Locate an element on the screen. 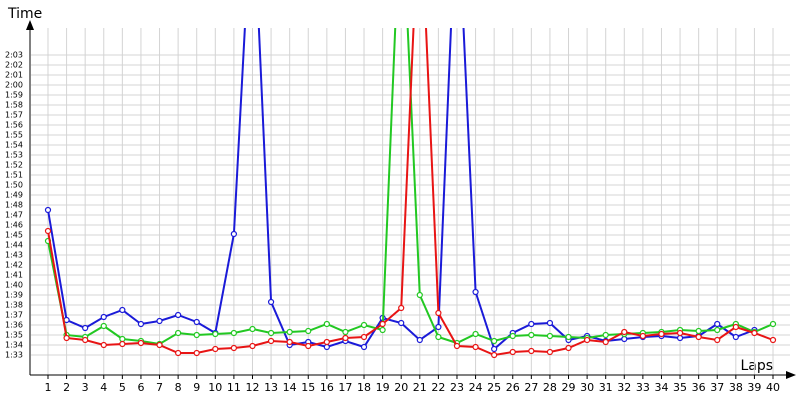  y-tick-label: 1:42 is located at coordinates (14, 265).